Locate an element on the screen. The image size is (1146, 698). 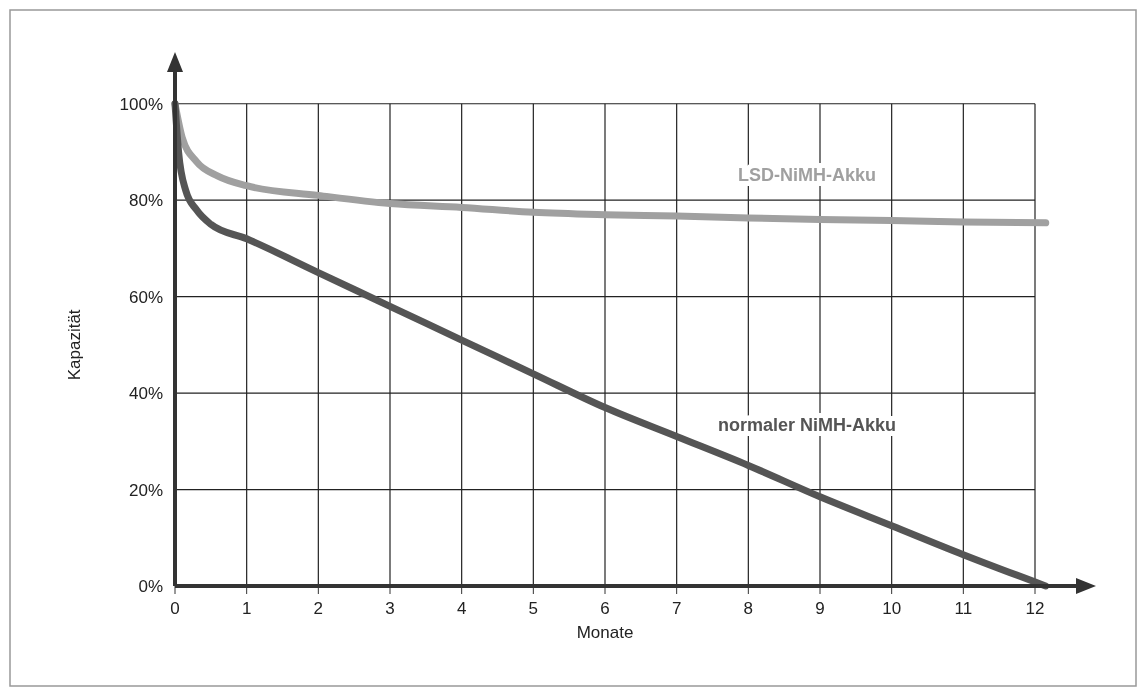
y-tick-label: 100% is located at coordinates (141, 104).